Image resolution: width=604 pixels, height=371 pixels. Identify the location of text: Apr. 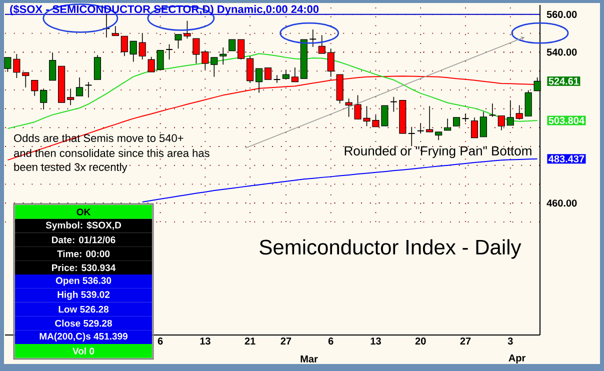
(517, 359).